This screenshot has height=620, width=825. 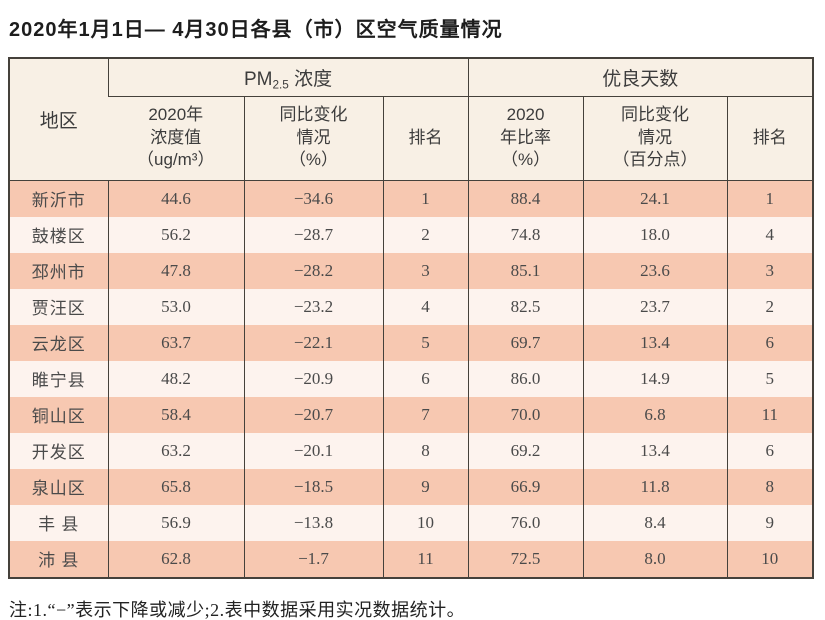 What do you see at coordinates (770, 378) in the screenshot?
I see `cell-days-rank: 5` at bounding box center [770, 378].